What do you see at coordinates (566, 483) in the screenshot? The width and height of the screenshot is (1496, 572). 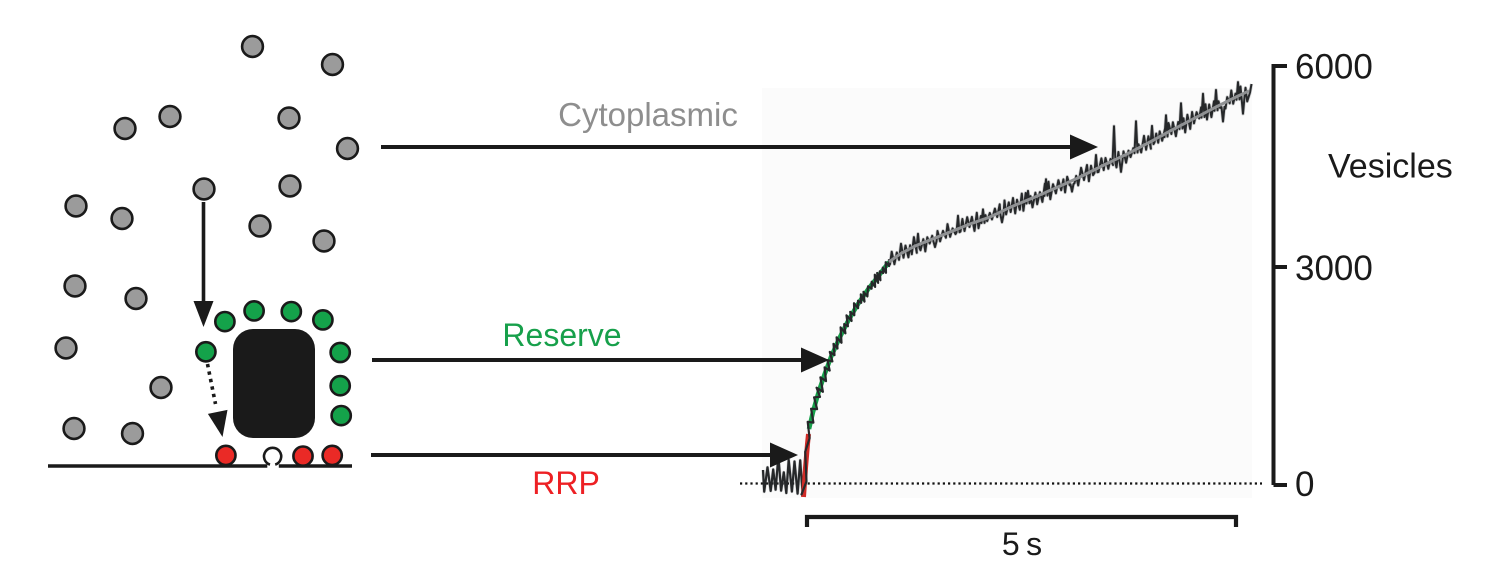 I see `svg-text: RRP` at bounding box center [566, 483].